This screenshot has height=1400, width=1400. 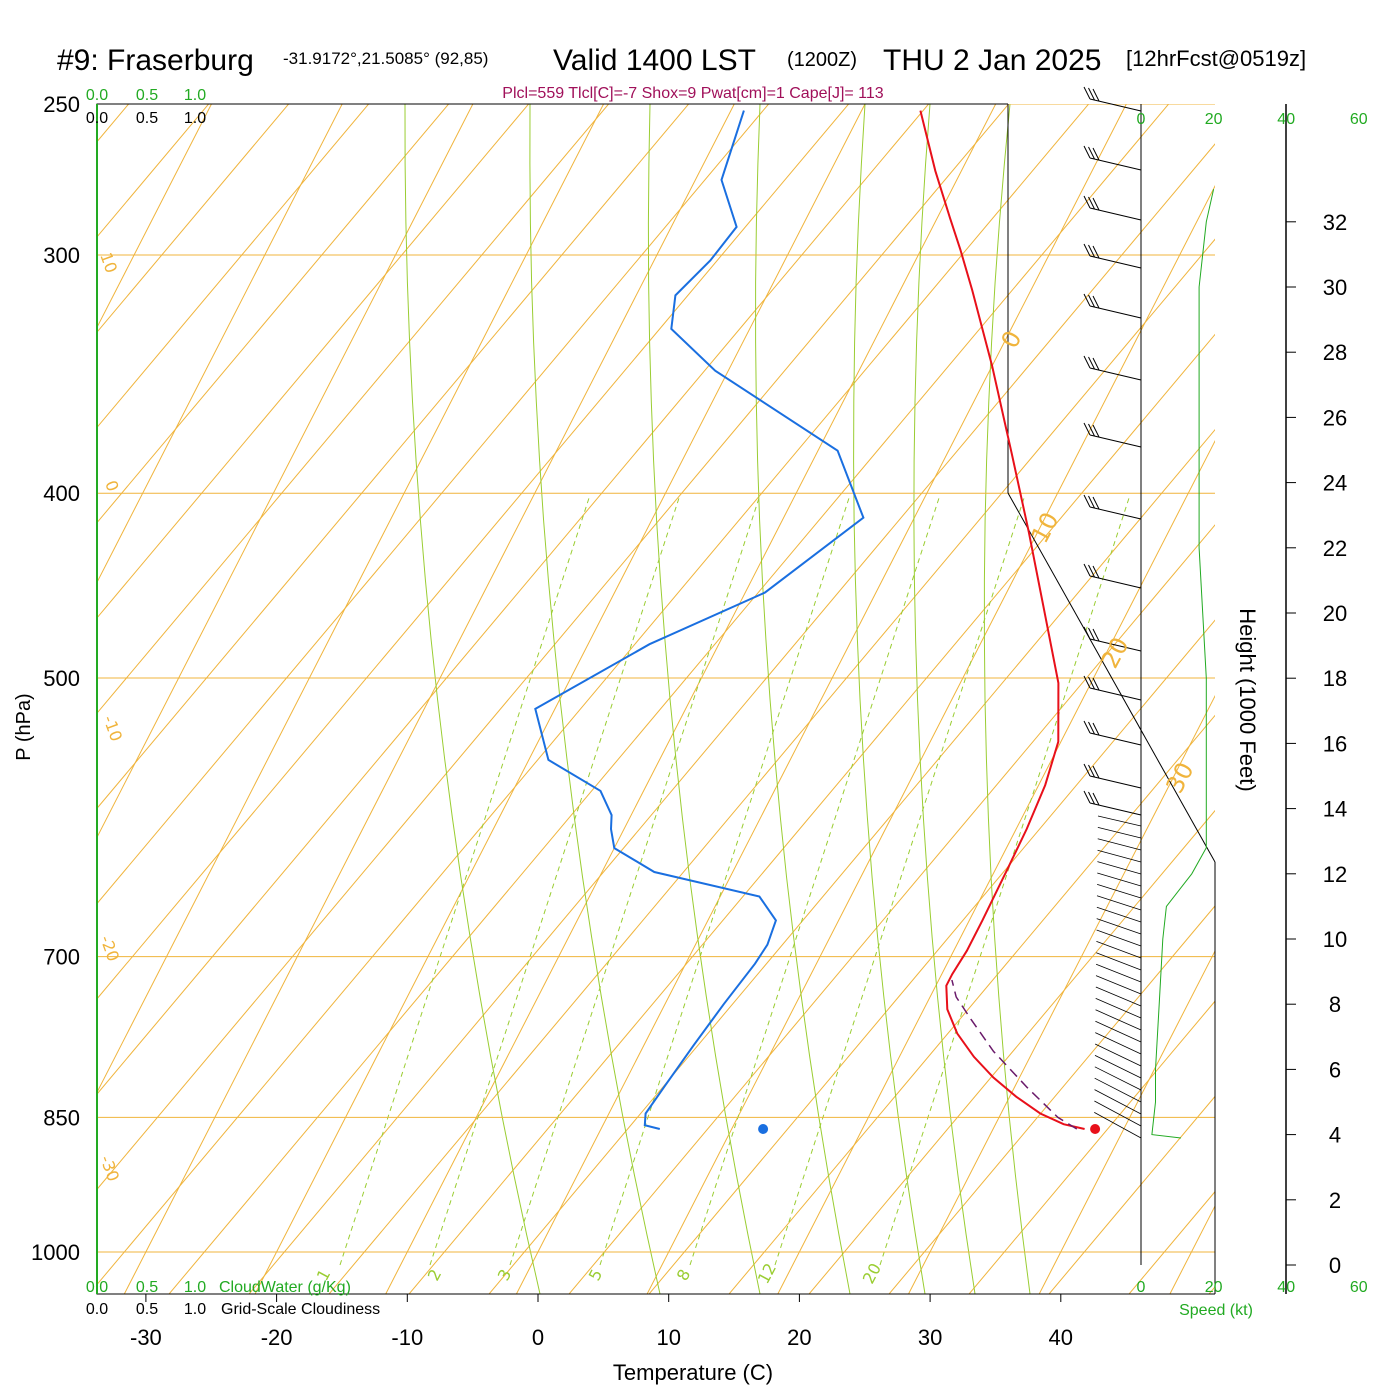 I want to click on height-tick-label: 28, so click(x=1335, y=352).